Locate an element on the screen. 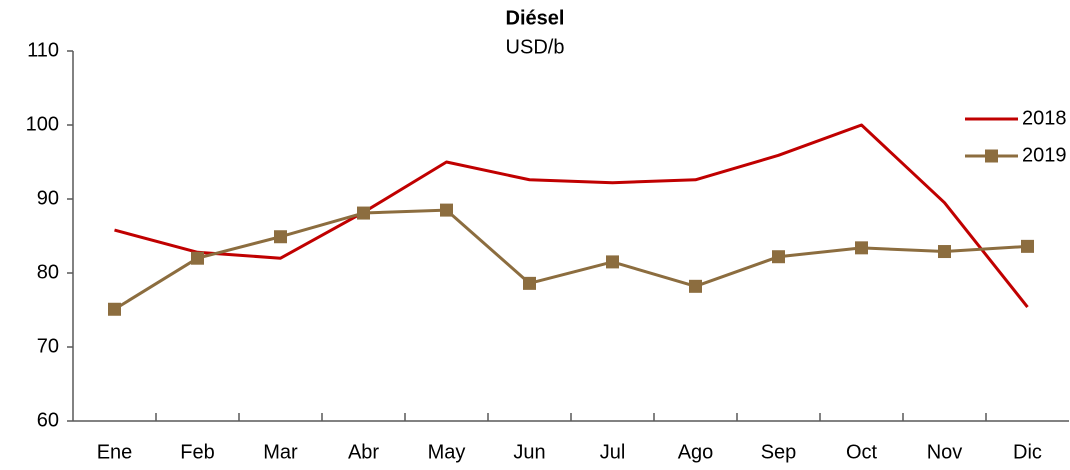 This screenshot has height=470, width=1070. y-tick-label: 80 is located at coordinates (48, 272).